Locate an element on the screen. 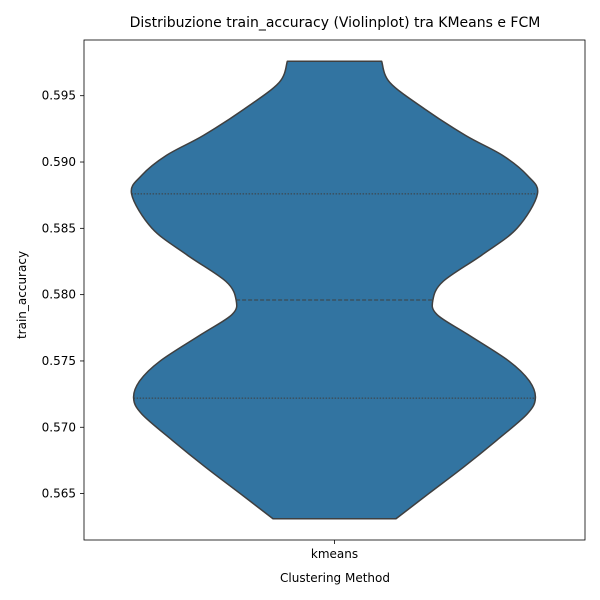  y-tick-label: 0.590 is located at coordinates (59, 162).